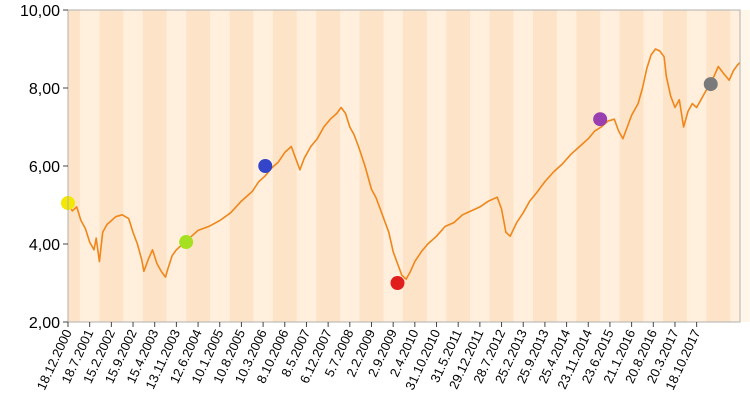 The image size is (750, 408). What do you see at coordinates (44, 323) in the screenshot?
I see `y-tick-label: 2,00` at bounding box center [44, 323].